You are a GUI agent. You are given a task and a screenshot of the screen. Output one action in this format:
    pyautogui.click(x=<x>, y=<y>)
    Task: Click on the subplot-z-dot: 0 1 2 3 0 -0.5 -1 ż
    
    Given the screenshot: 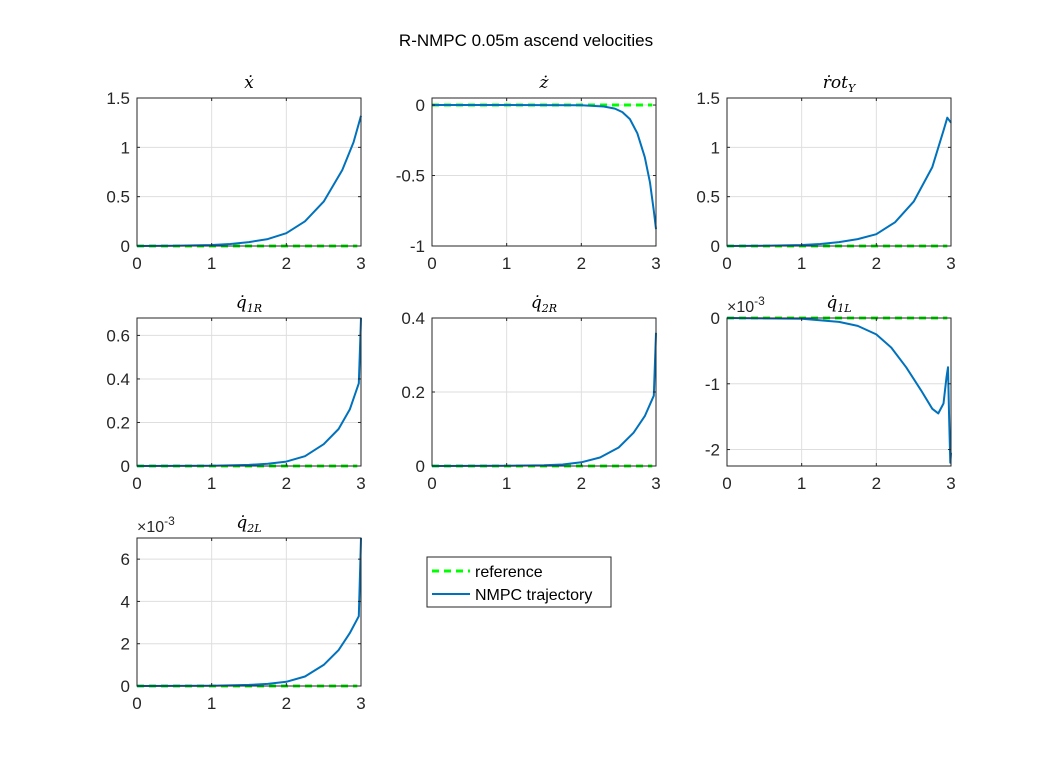 What is the action you would take?
    pyautogui.click(x=528, y=173)
    